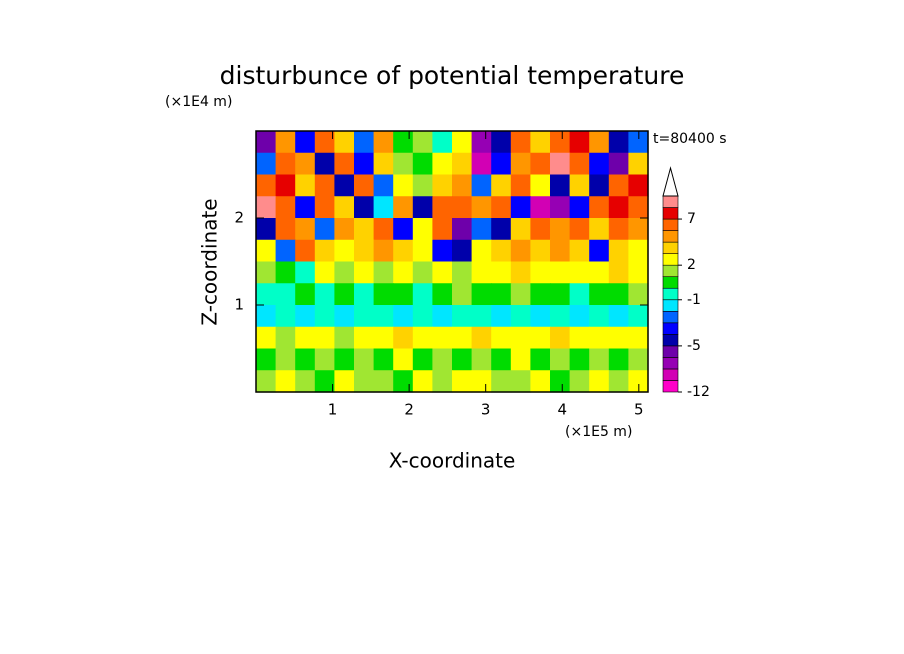  What do you see at coordinates (333, 410) in the screenshot?
I see `x-tick-label: 1` at bounding box center [333, 410].